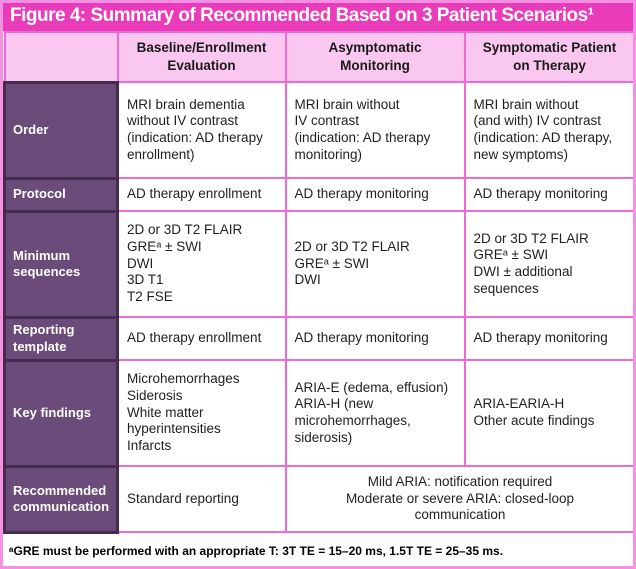 Image resolution: width=636 pixels, height=569 pixels. Describe the element at coordinates (375, 264) in the screenshot. I see `body-cell: 2D or 3D T2 FLAIR GREᵃ ± SWI DWI` at that location.